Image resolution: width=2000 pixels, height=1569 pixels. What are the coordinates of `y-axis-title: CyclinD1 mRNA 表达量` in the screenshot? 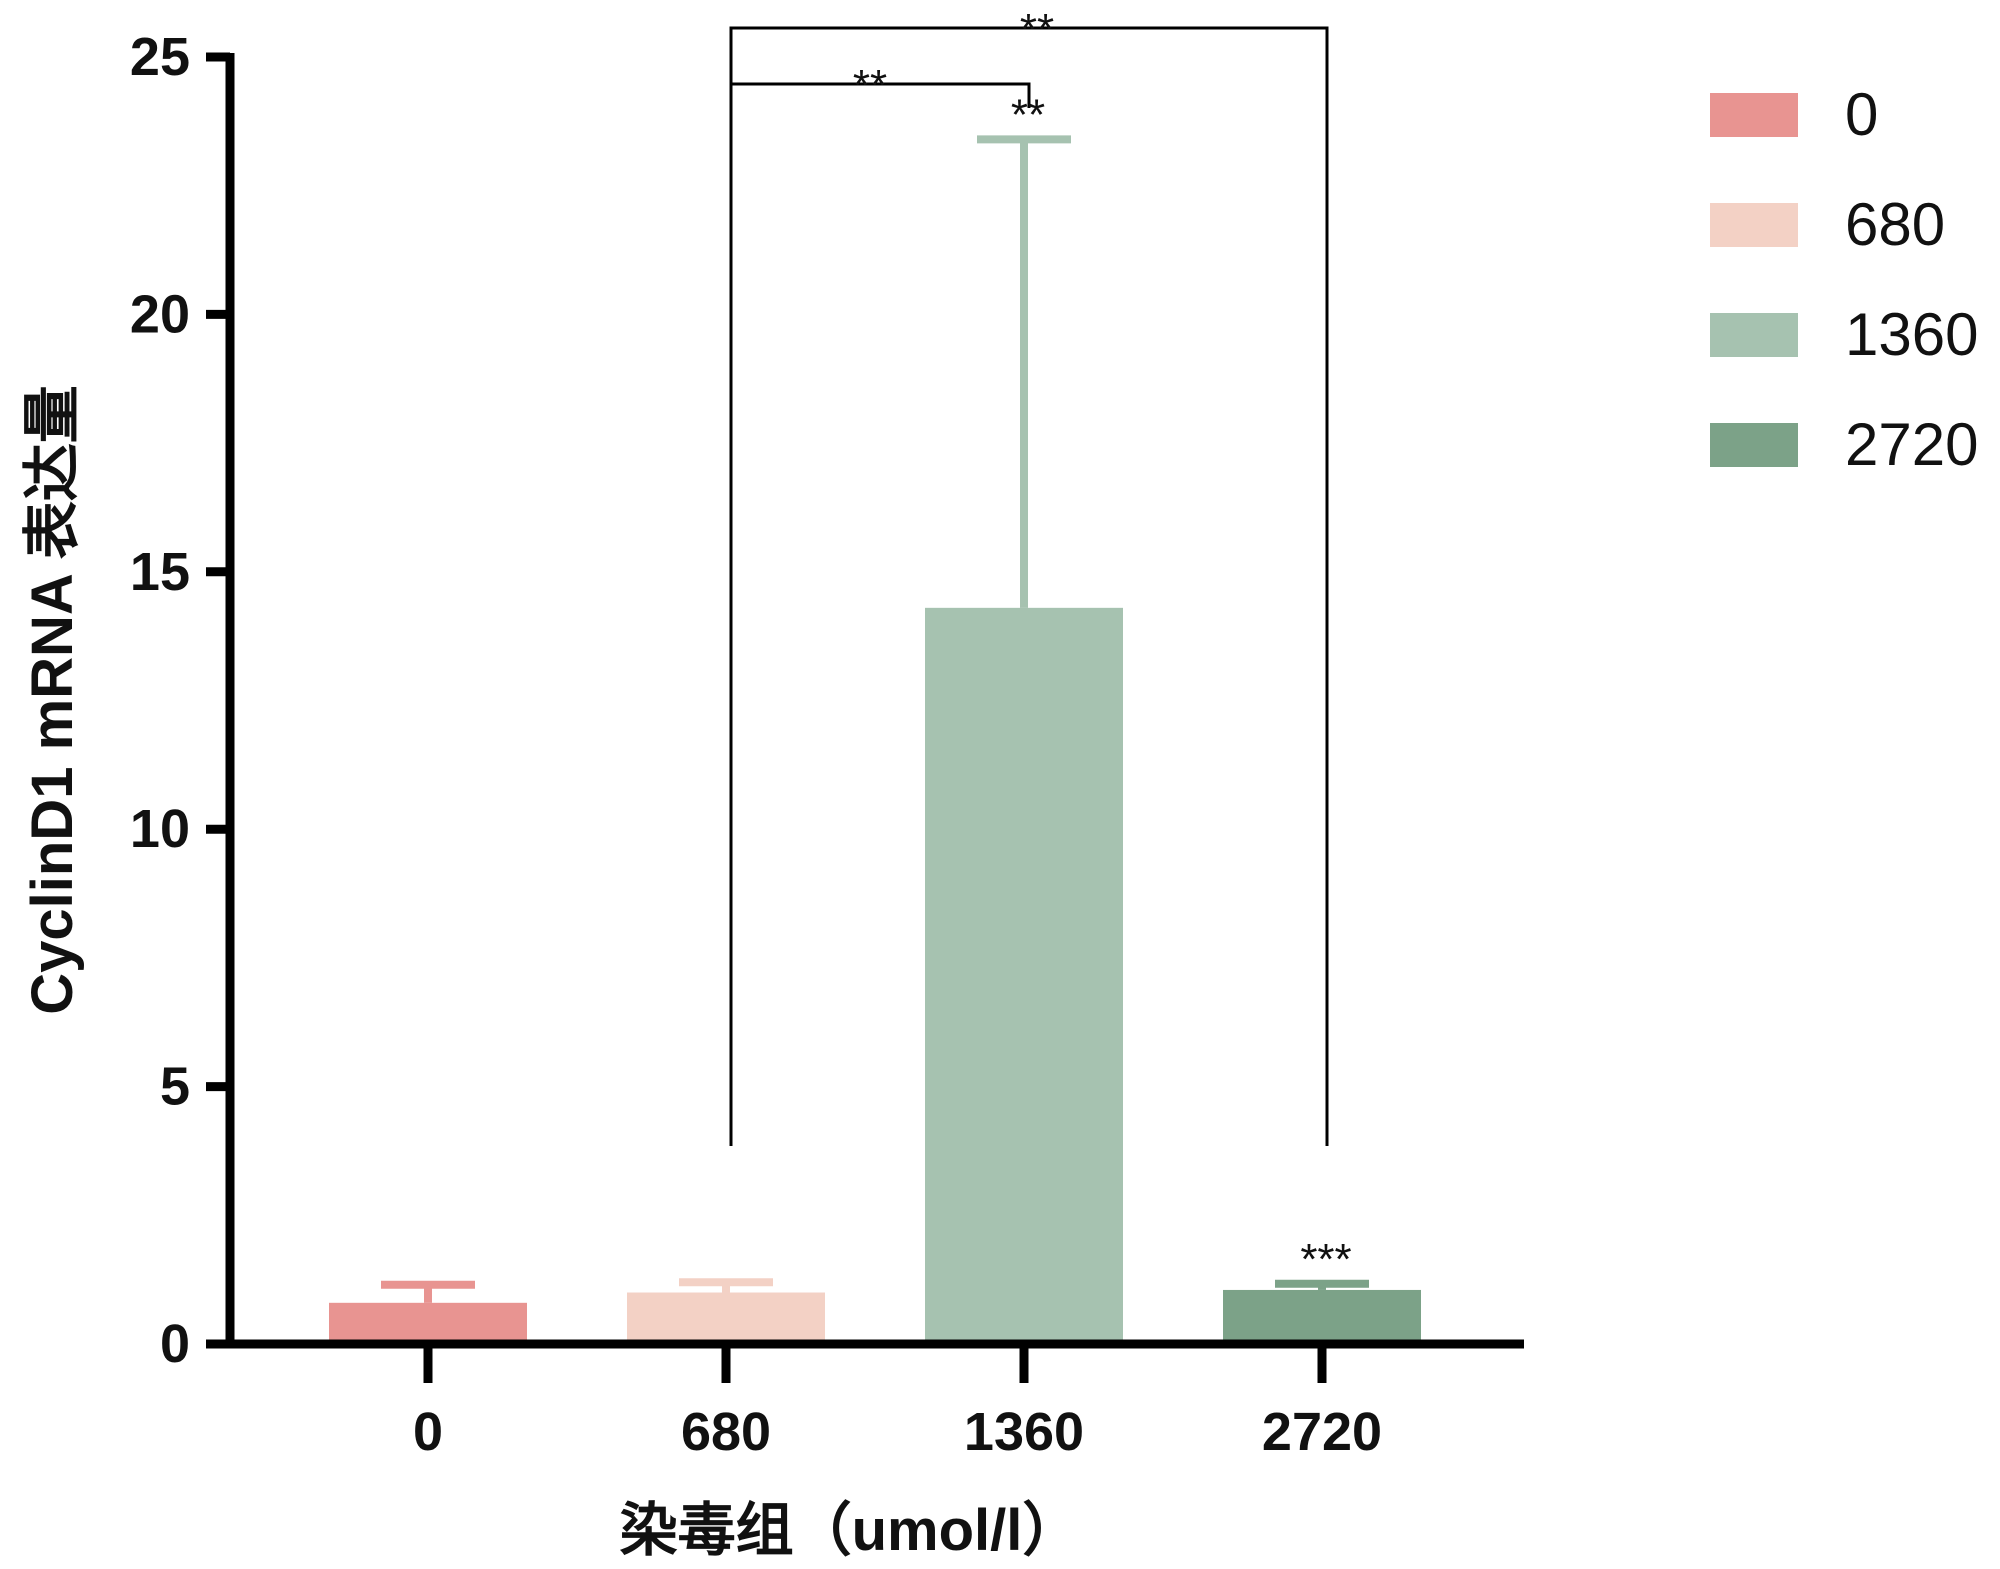 It's located at (52, 700).